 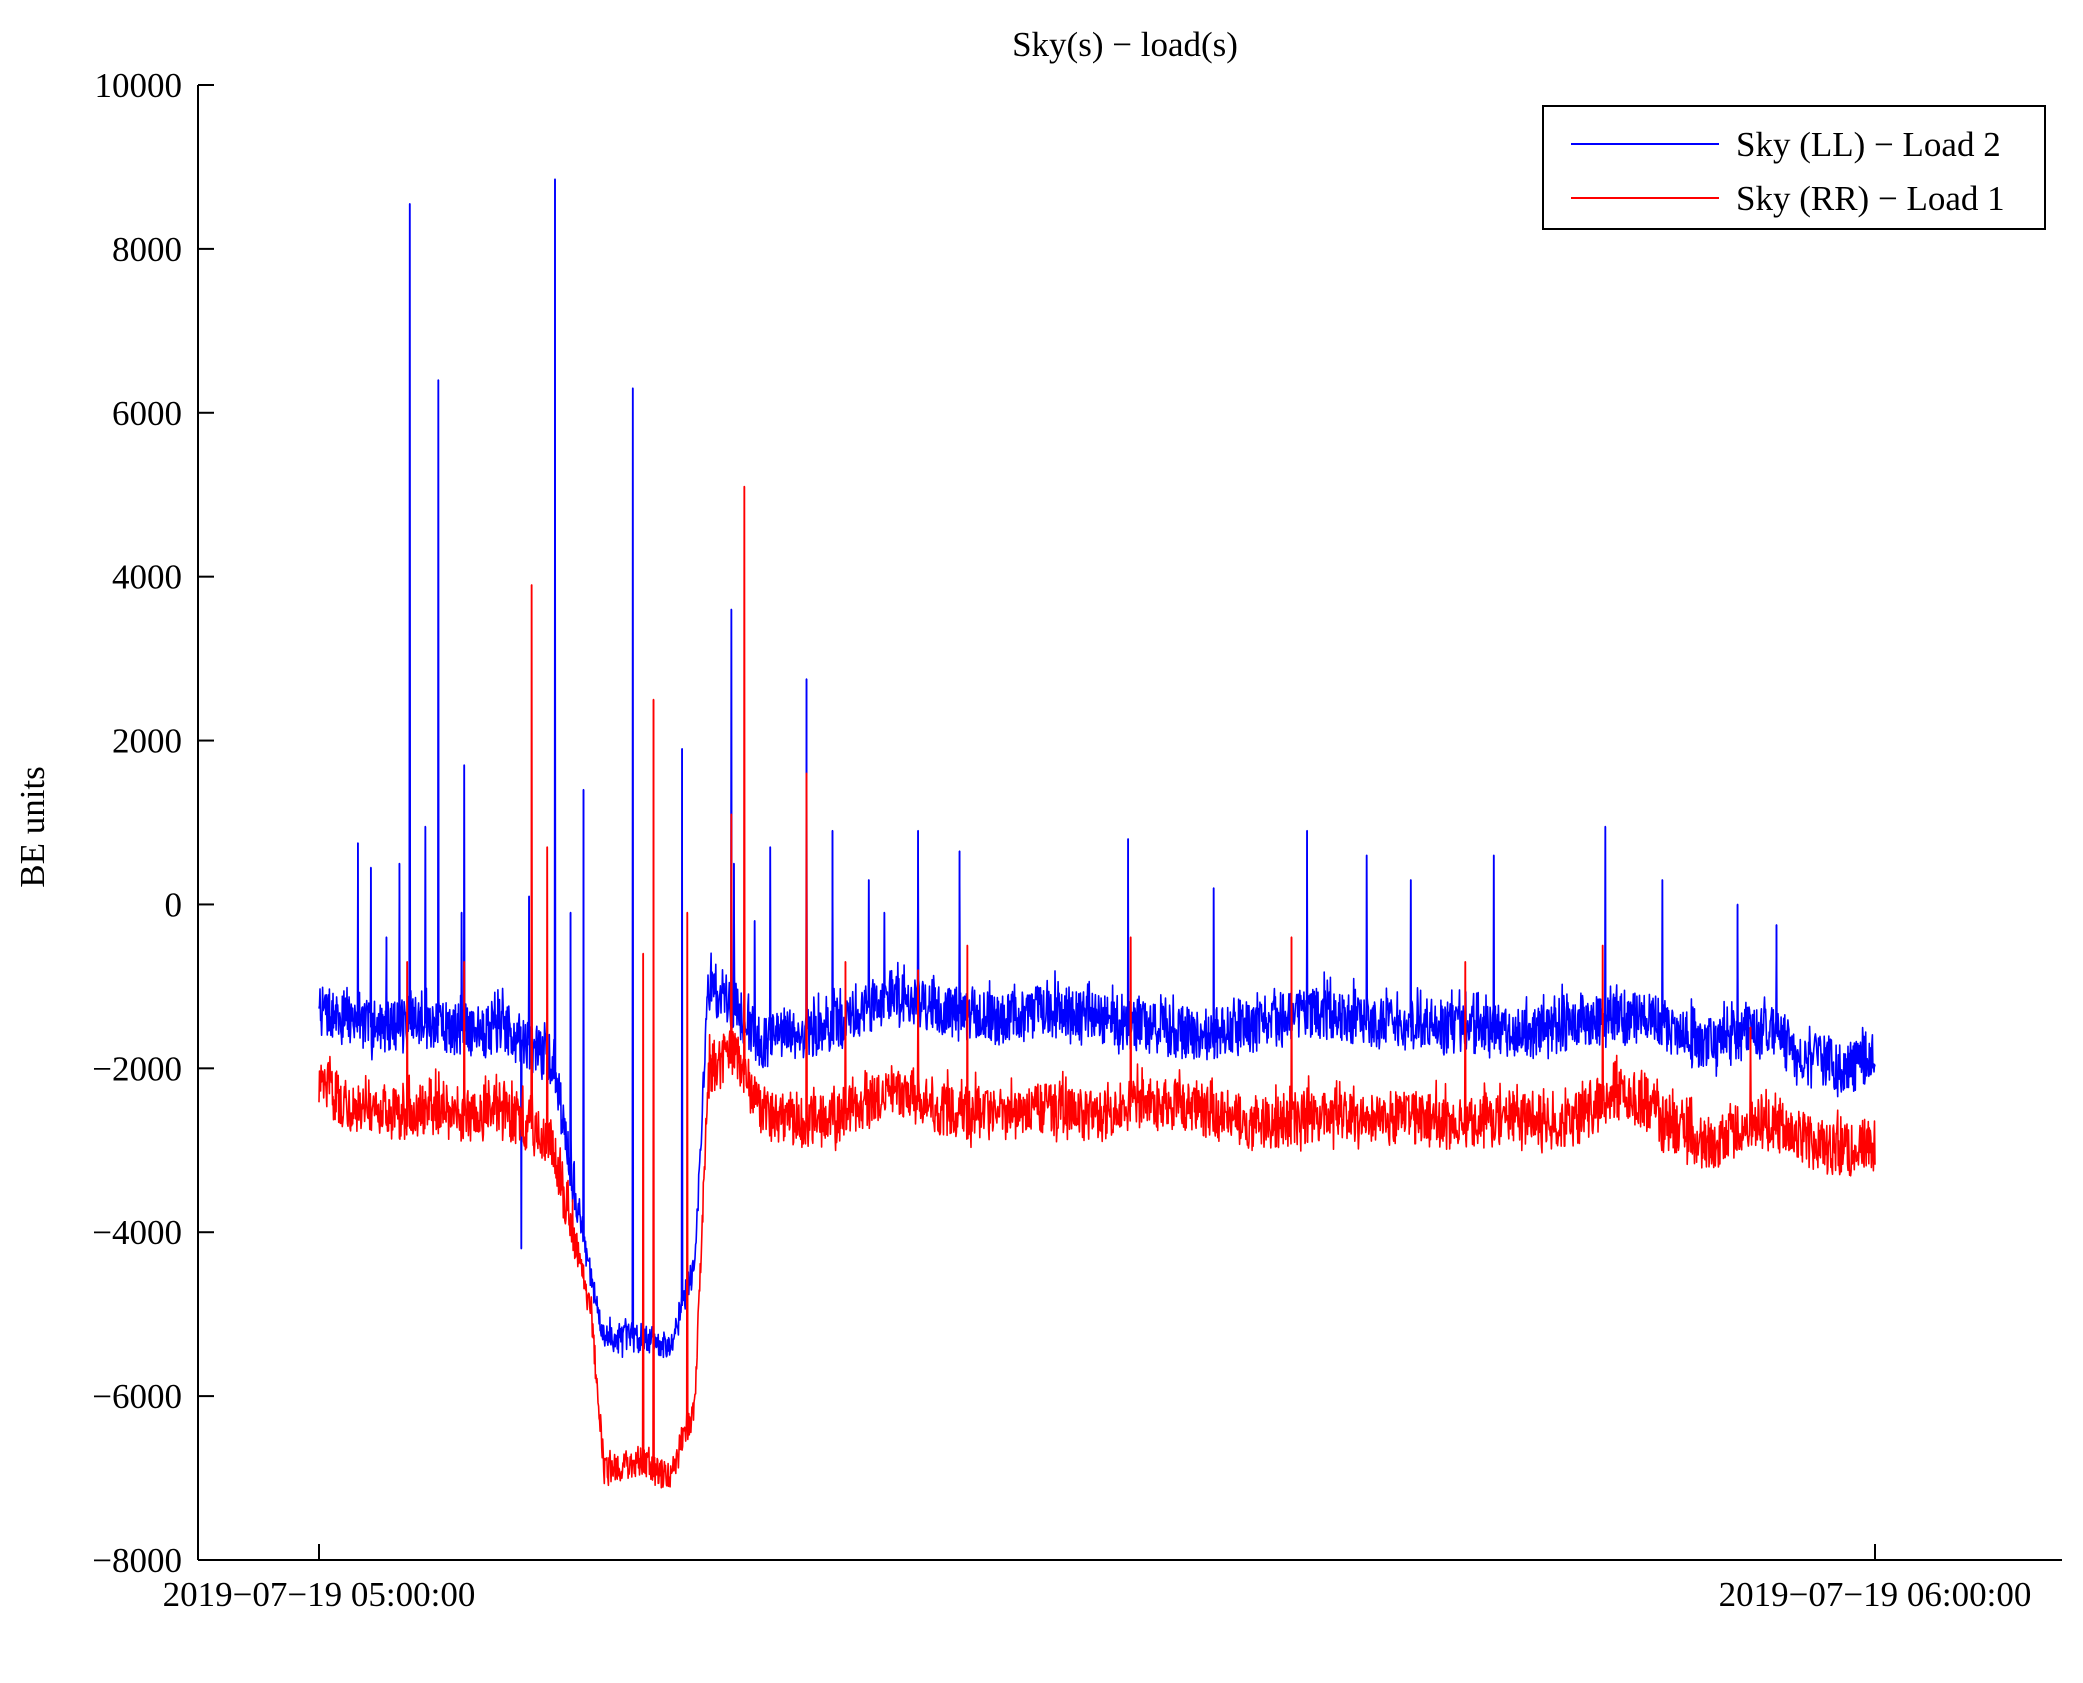 What do you see at coordinates (137, 1396) in the screenshot?
I see `y-tick-label: −6000` at bounding box center [137, 1396].